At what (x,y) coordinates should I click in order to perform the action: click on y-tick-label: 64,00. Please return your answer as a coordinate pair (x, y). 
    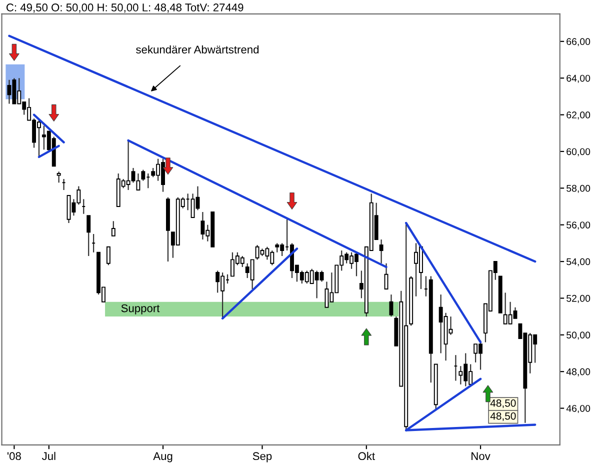
    Looking at the image, I should click on (578, 78).